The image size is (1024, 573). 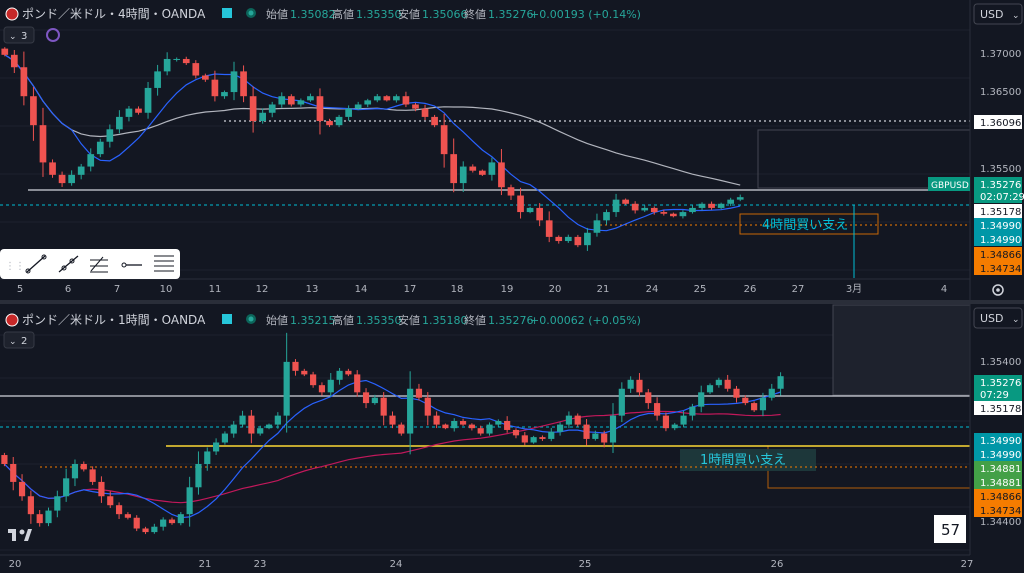 What do you see at coordinates (1000, 169) in the screenshot?
I see `top-tick-3: 1.35500` at bounding box center [1000, 169].